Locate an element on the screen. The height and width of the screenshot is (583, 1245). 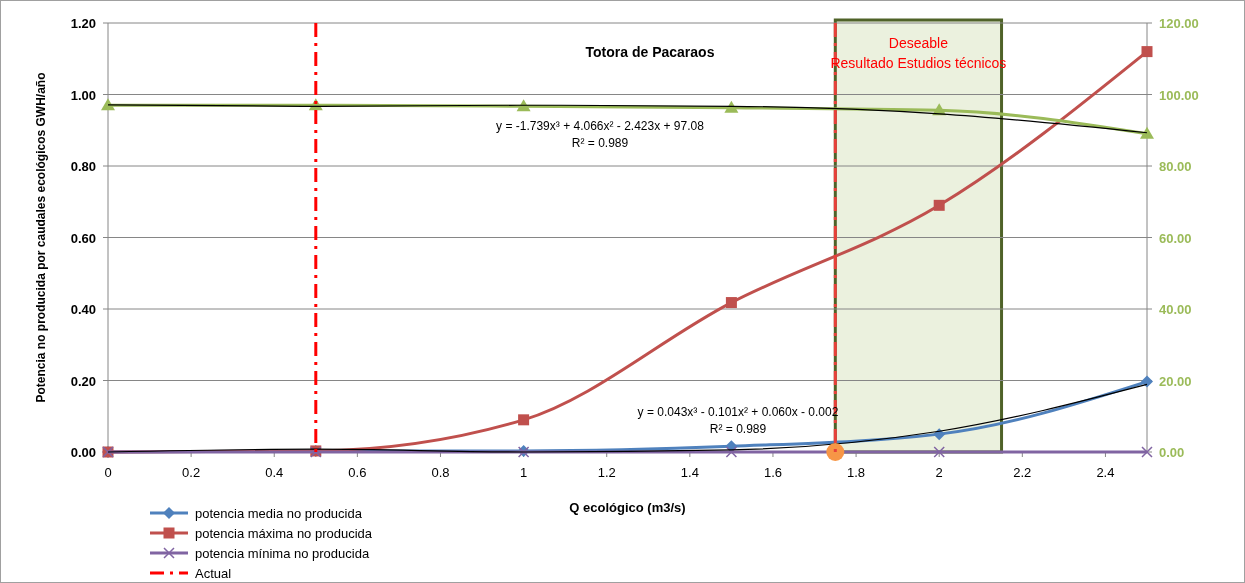
y-tick-label: 1.20 is located at coordinates (83, 23).